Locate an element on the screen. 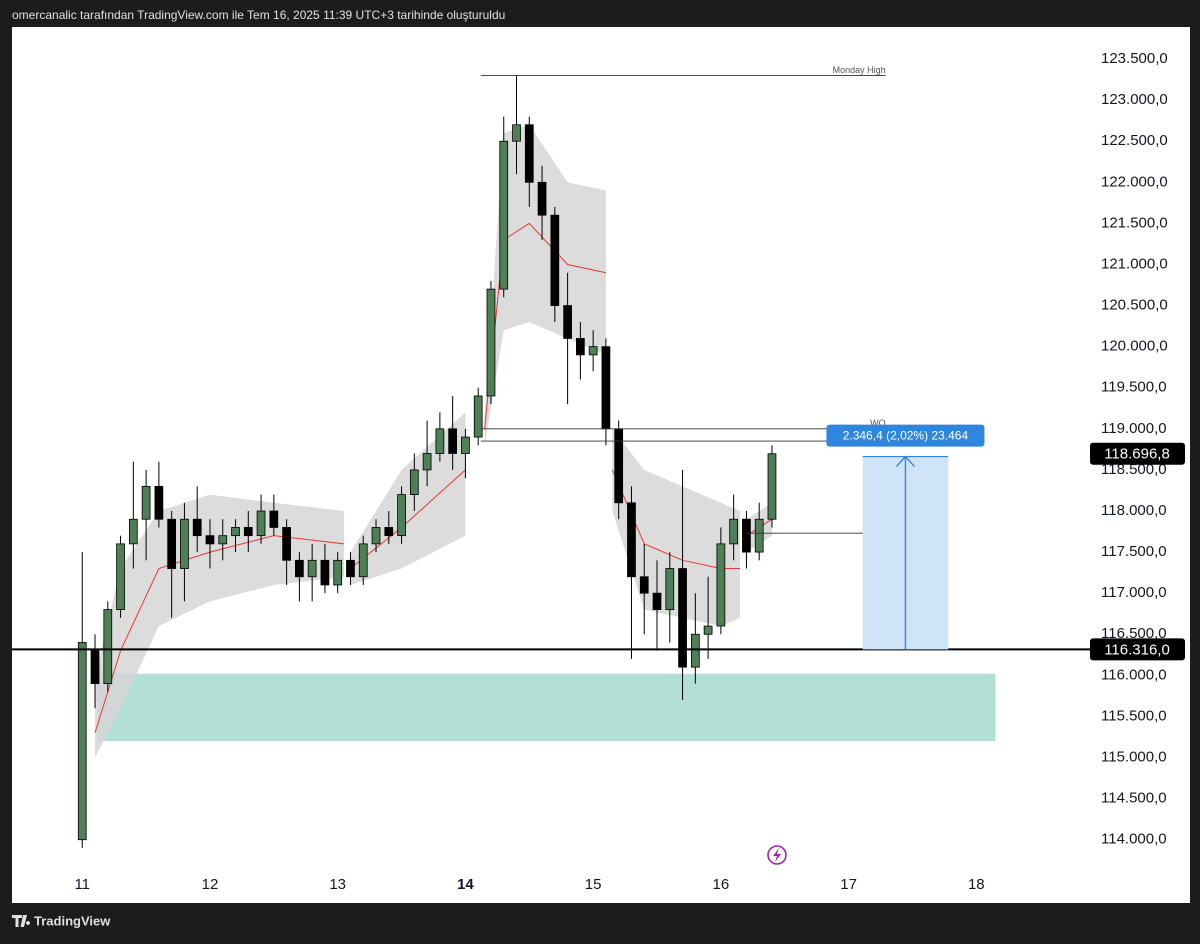 The height and width of the screenshot is (944, 1200). y-tick-label: 114.500,0 is located at coordinates (1134, 798).